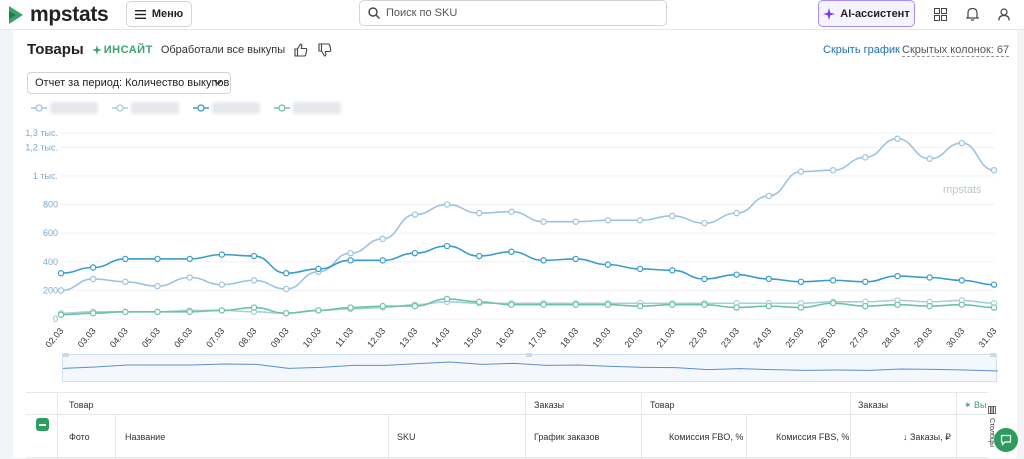 This screenshot has width=1024, height=459. What do you see at coordinates (1004, 14) in the screenshot?
I see `profile-button` at bounding box center [1004, 14].